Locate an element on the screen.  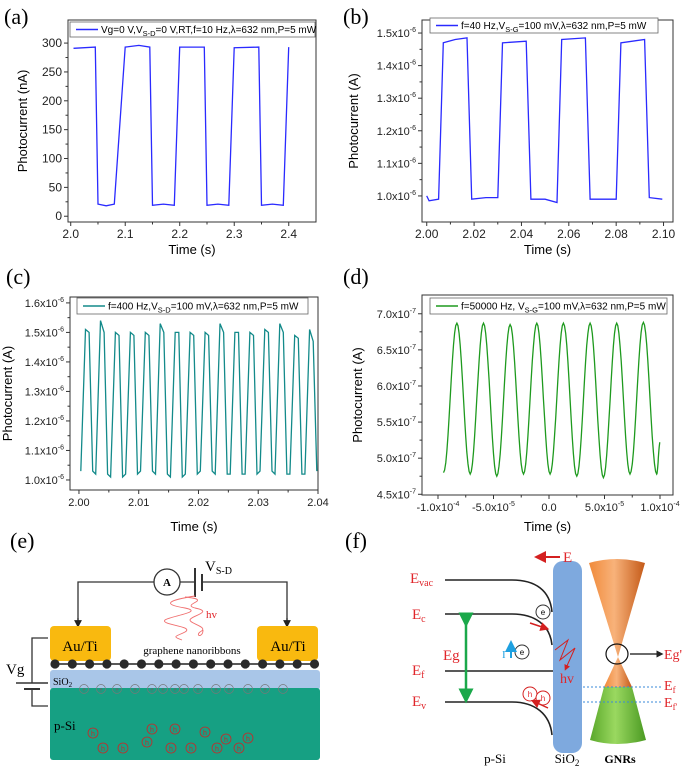
y-tick-label: 300 is located at coordinates (52, 43).